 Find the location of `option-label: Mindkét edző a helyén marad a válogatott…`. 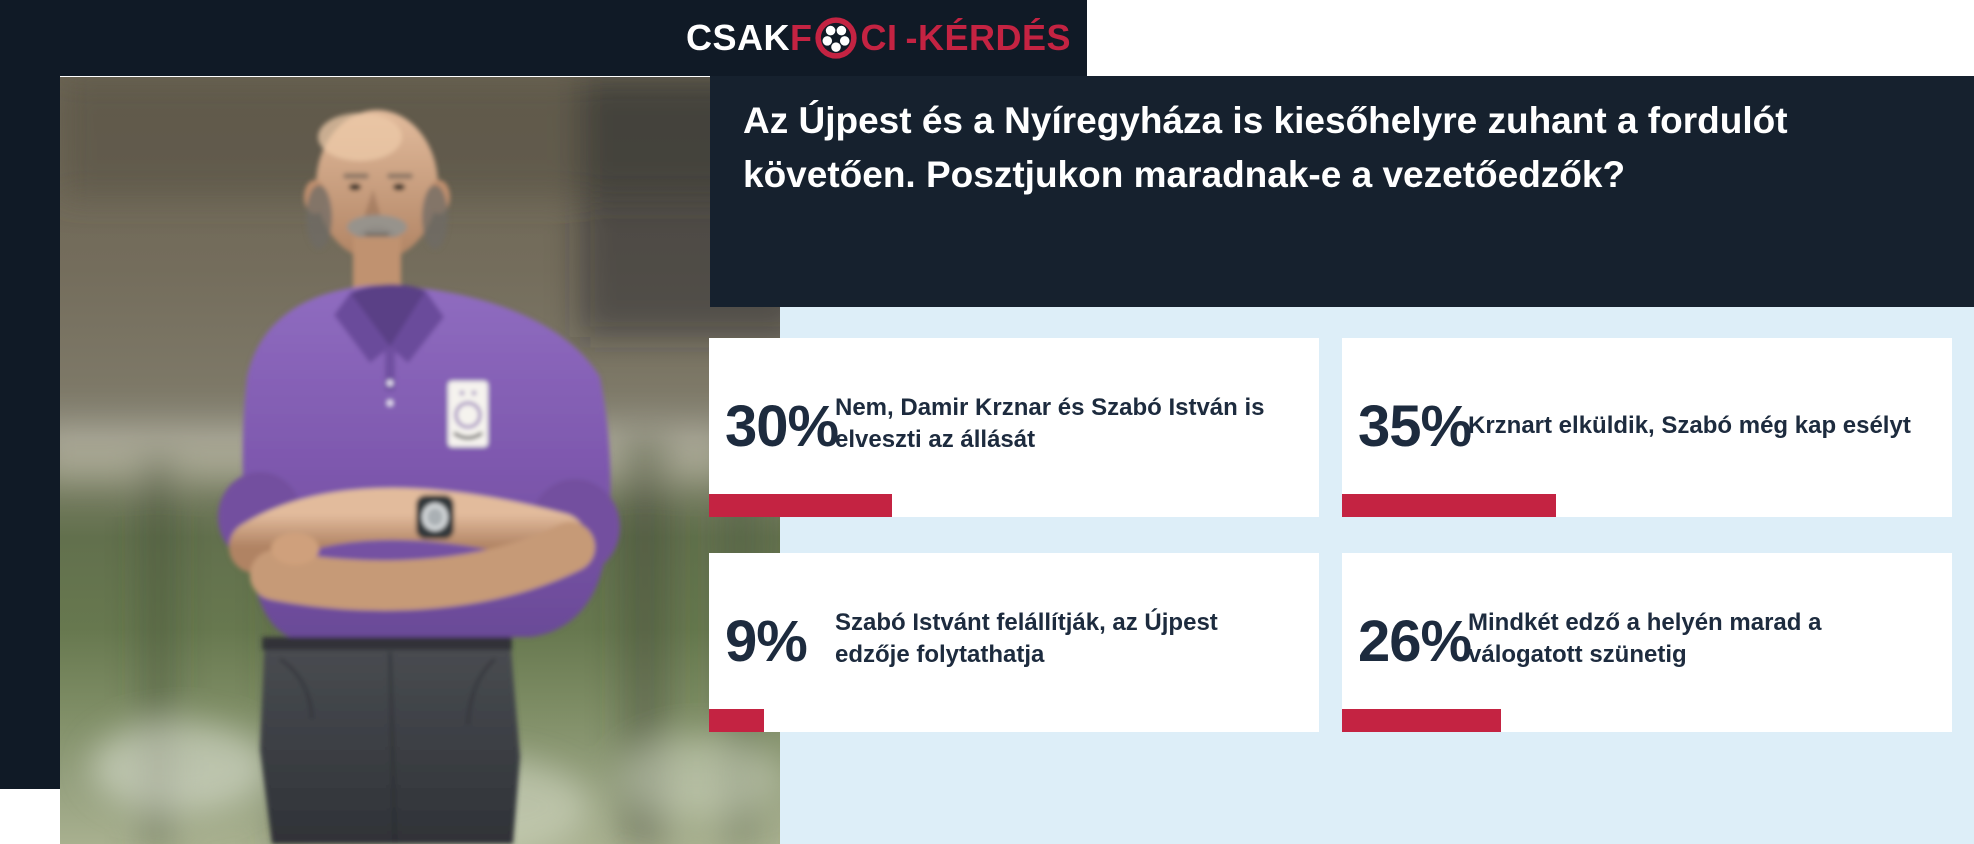

option-label: Mindkét edző a helyén marad a válogatott… is located at coordinates (1645, 638).